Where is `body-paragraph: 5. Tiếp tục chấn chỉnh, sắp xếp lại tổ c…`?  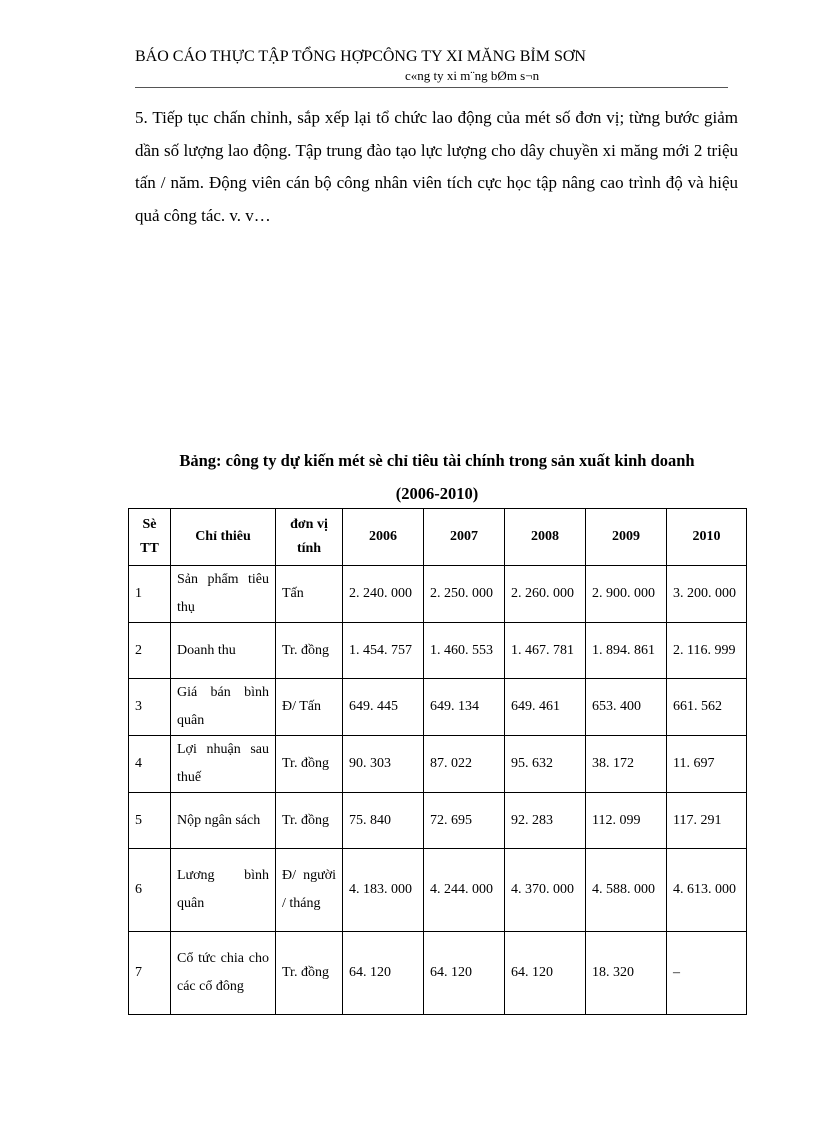
body-paragraph: 5. Tiếp tục chấn chỉnh, sắp xếp lại tổ c… is located at coordinates (436, 166).